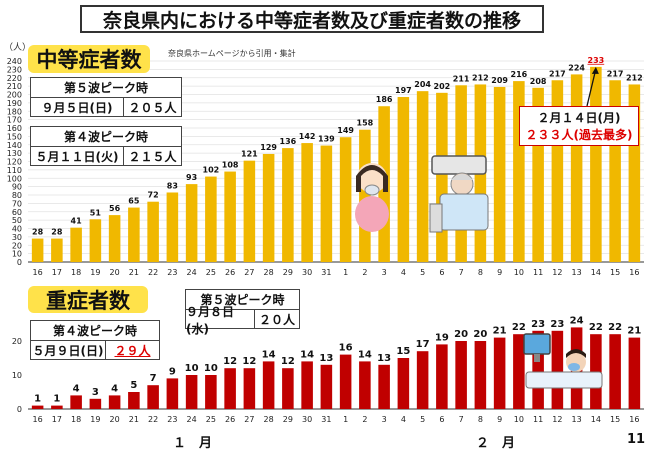  What do you see at coordinates (17, 187) in the screenshot?
I see `moderate-ytick-label: 90` at bounding box center [17, 187].